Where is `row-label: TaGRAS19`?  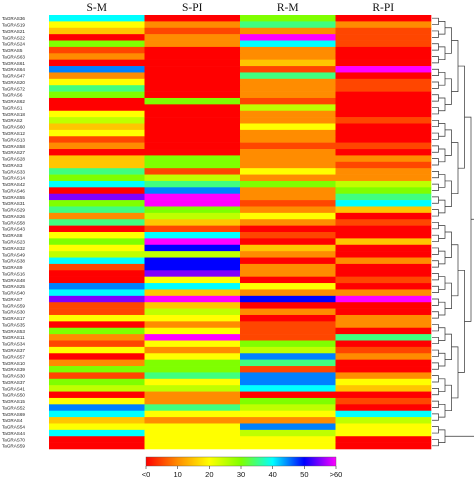
row-label: TaGRAS19 is located at coordinates (13, 24).